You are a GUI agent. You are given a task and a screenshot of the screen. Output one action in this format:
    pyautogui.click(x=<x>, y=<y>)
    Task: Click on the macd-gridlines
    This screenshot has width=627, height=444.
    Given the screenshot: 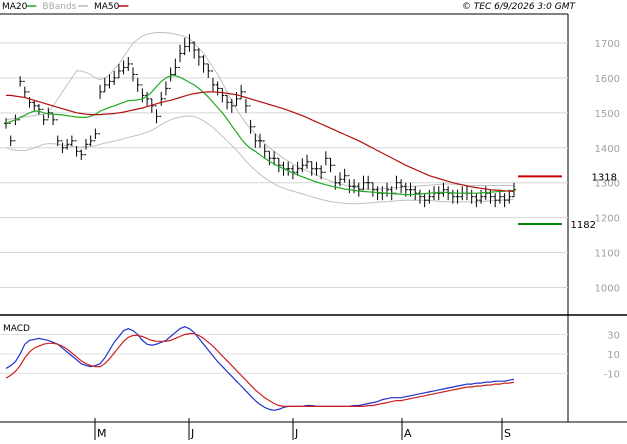 What is the action you would take?
    pyautogui.click(x=284, y=354)
    